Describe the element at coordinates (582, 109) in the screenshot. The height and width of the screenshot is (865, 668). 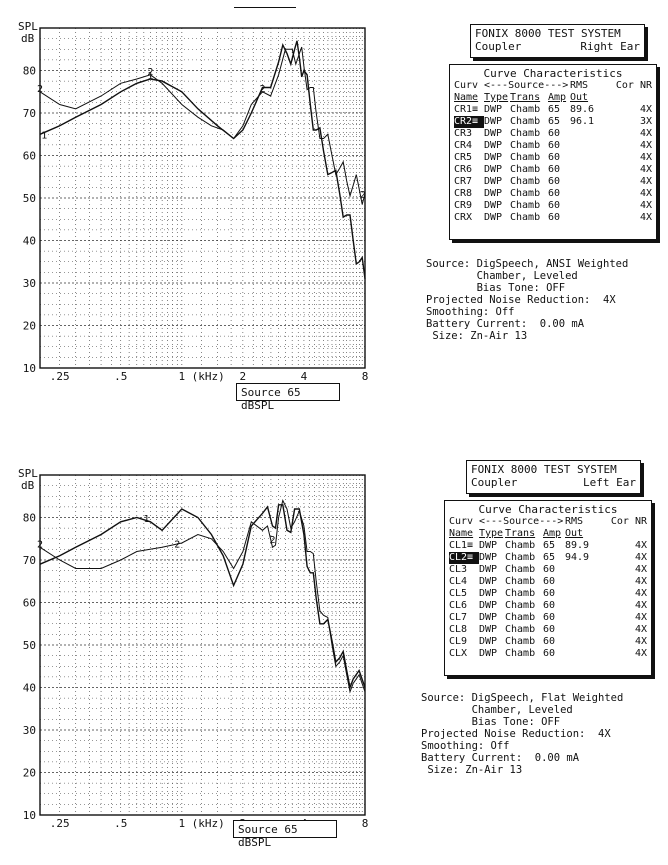
I see `table-cell: 89.6` at that location.